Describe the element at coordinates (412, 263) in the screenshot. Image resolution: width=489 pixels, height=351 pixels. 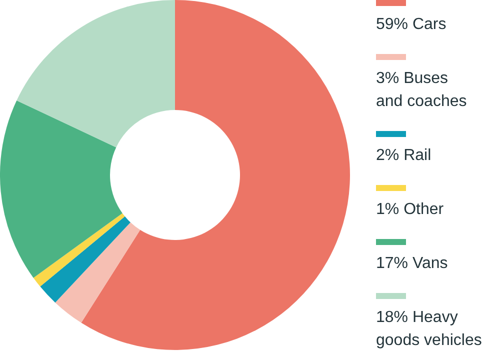
I see `legend-label: 17% Vans` at that location.